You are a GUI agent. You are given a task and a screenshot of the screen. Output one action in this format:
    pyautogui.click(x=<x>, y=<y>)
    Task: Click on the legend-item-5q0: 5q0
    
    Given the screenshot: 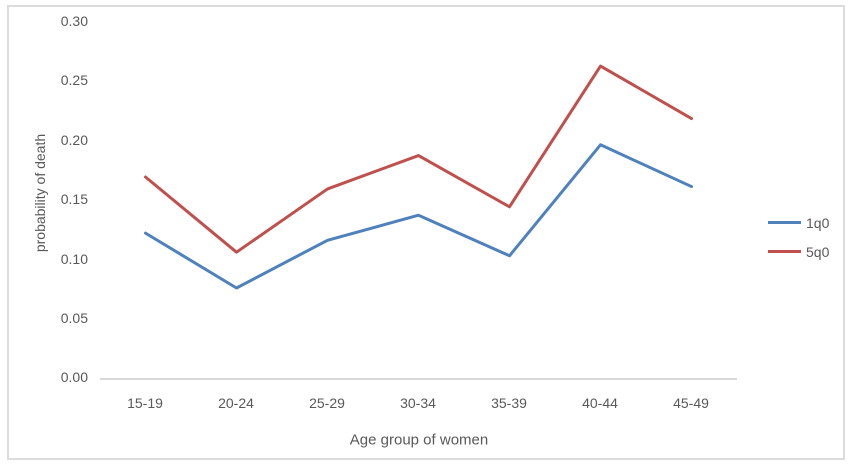 What is the action you would take?
    pyautogui.click(x=798, y=251)
    